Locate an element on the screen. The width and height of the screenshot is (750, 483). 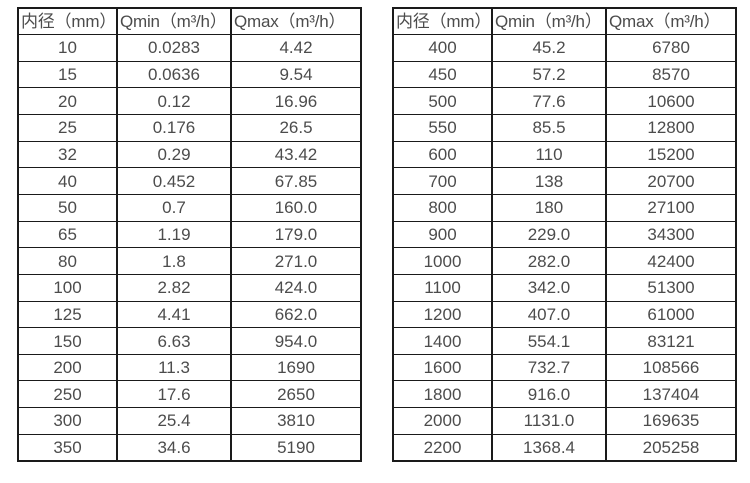
table-row: 80 1.8 271.0 is located at coordinates (189, 261).